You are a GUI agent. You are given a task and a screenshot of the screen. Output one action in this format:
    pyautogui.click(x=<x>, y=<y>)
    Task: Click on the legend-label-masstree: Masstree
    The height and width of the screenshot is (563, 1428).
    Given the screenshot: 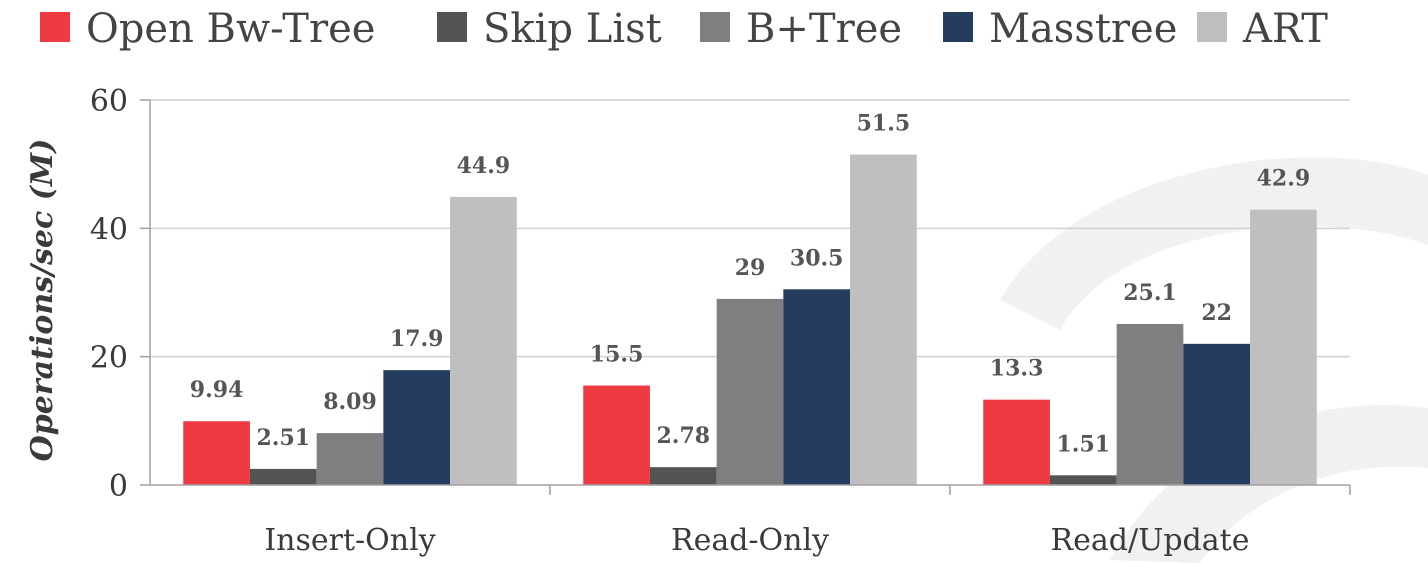 What is the action you would take?
    pyautogui.click(x=1083, y=29)
    